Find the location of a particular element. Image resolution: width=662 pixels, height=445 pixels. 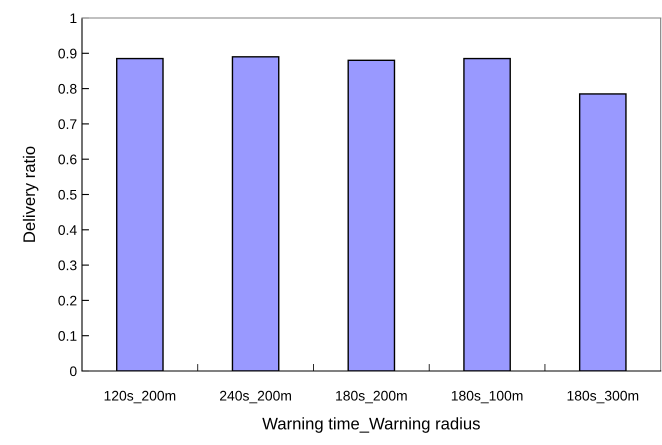

y-tick-label: 0.1 is located at coordinates (67, 336).